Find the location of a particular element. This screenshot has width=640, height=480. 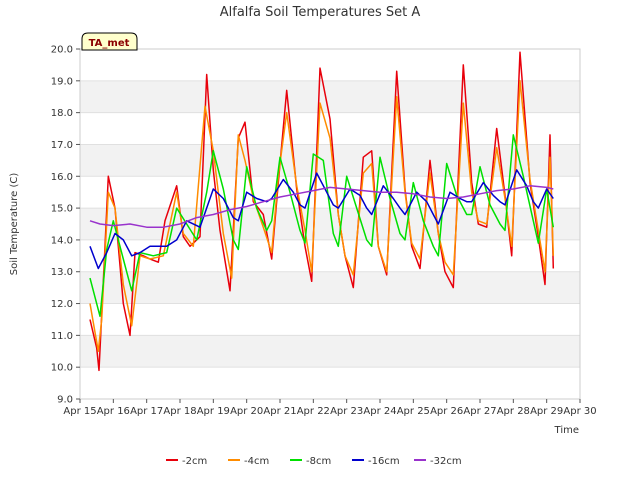

ta-met-badge: TA_met is located at coordinates (109, 41).